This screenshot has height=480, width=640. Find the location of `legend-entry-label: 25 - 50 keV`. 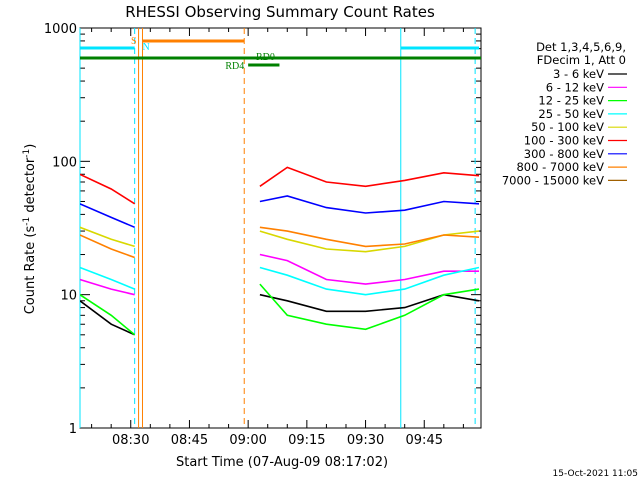

legend-entry-label: 25 - 50 keV is located at coordinates (571, 114).